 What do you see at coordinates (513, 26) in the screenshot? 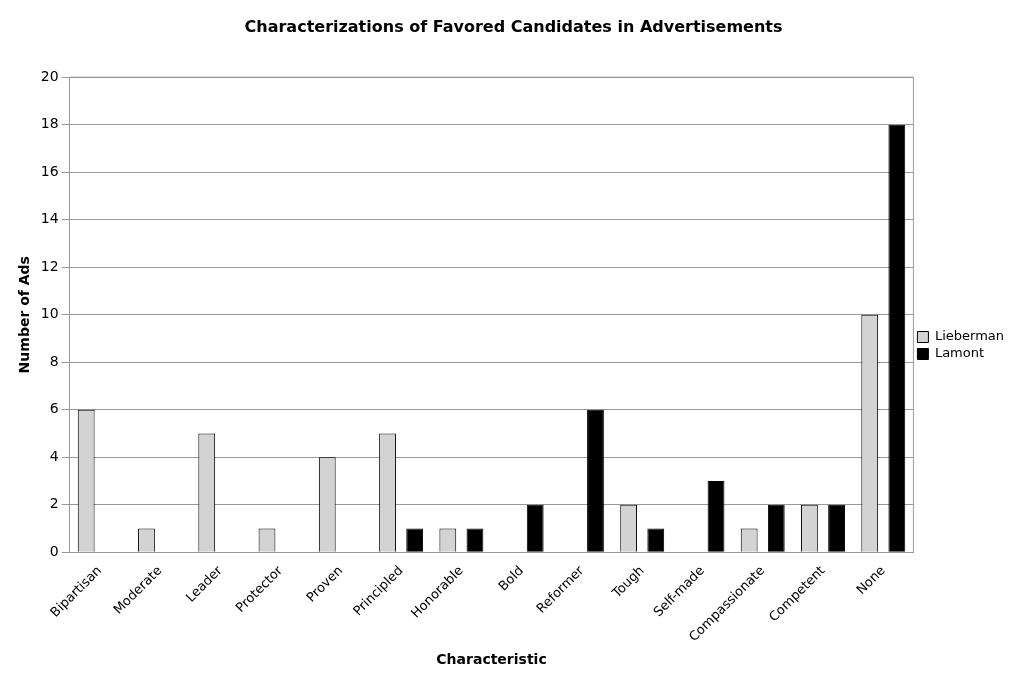
I see `chart-title: Characterizations of Favored Candidates in Advertisements` at bounding box center [513, 26].